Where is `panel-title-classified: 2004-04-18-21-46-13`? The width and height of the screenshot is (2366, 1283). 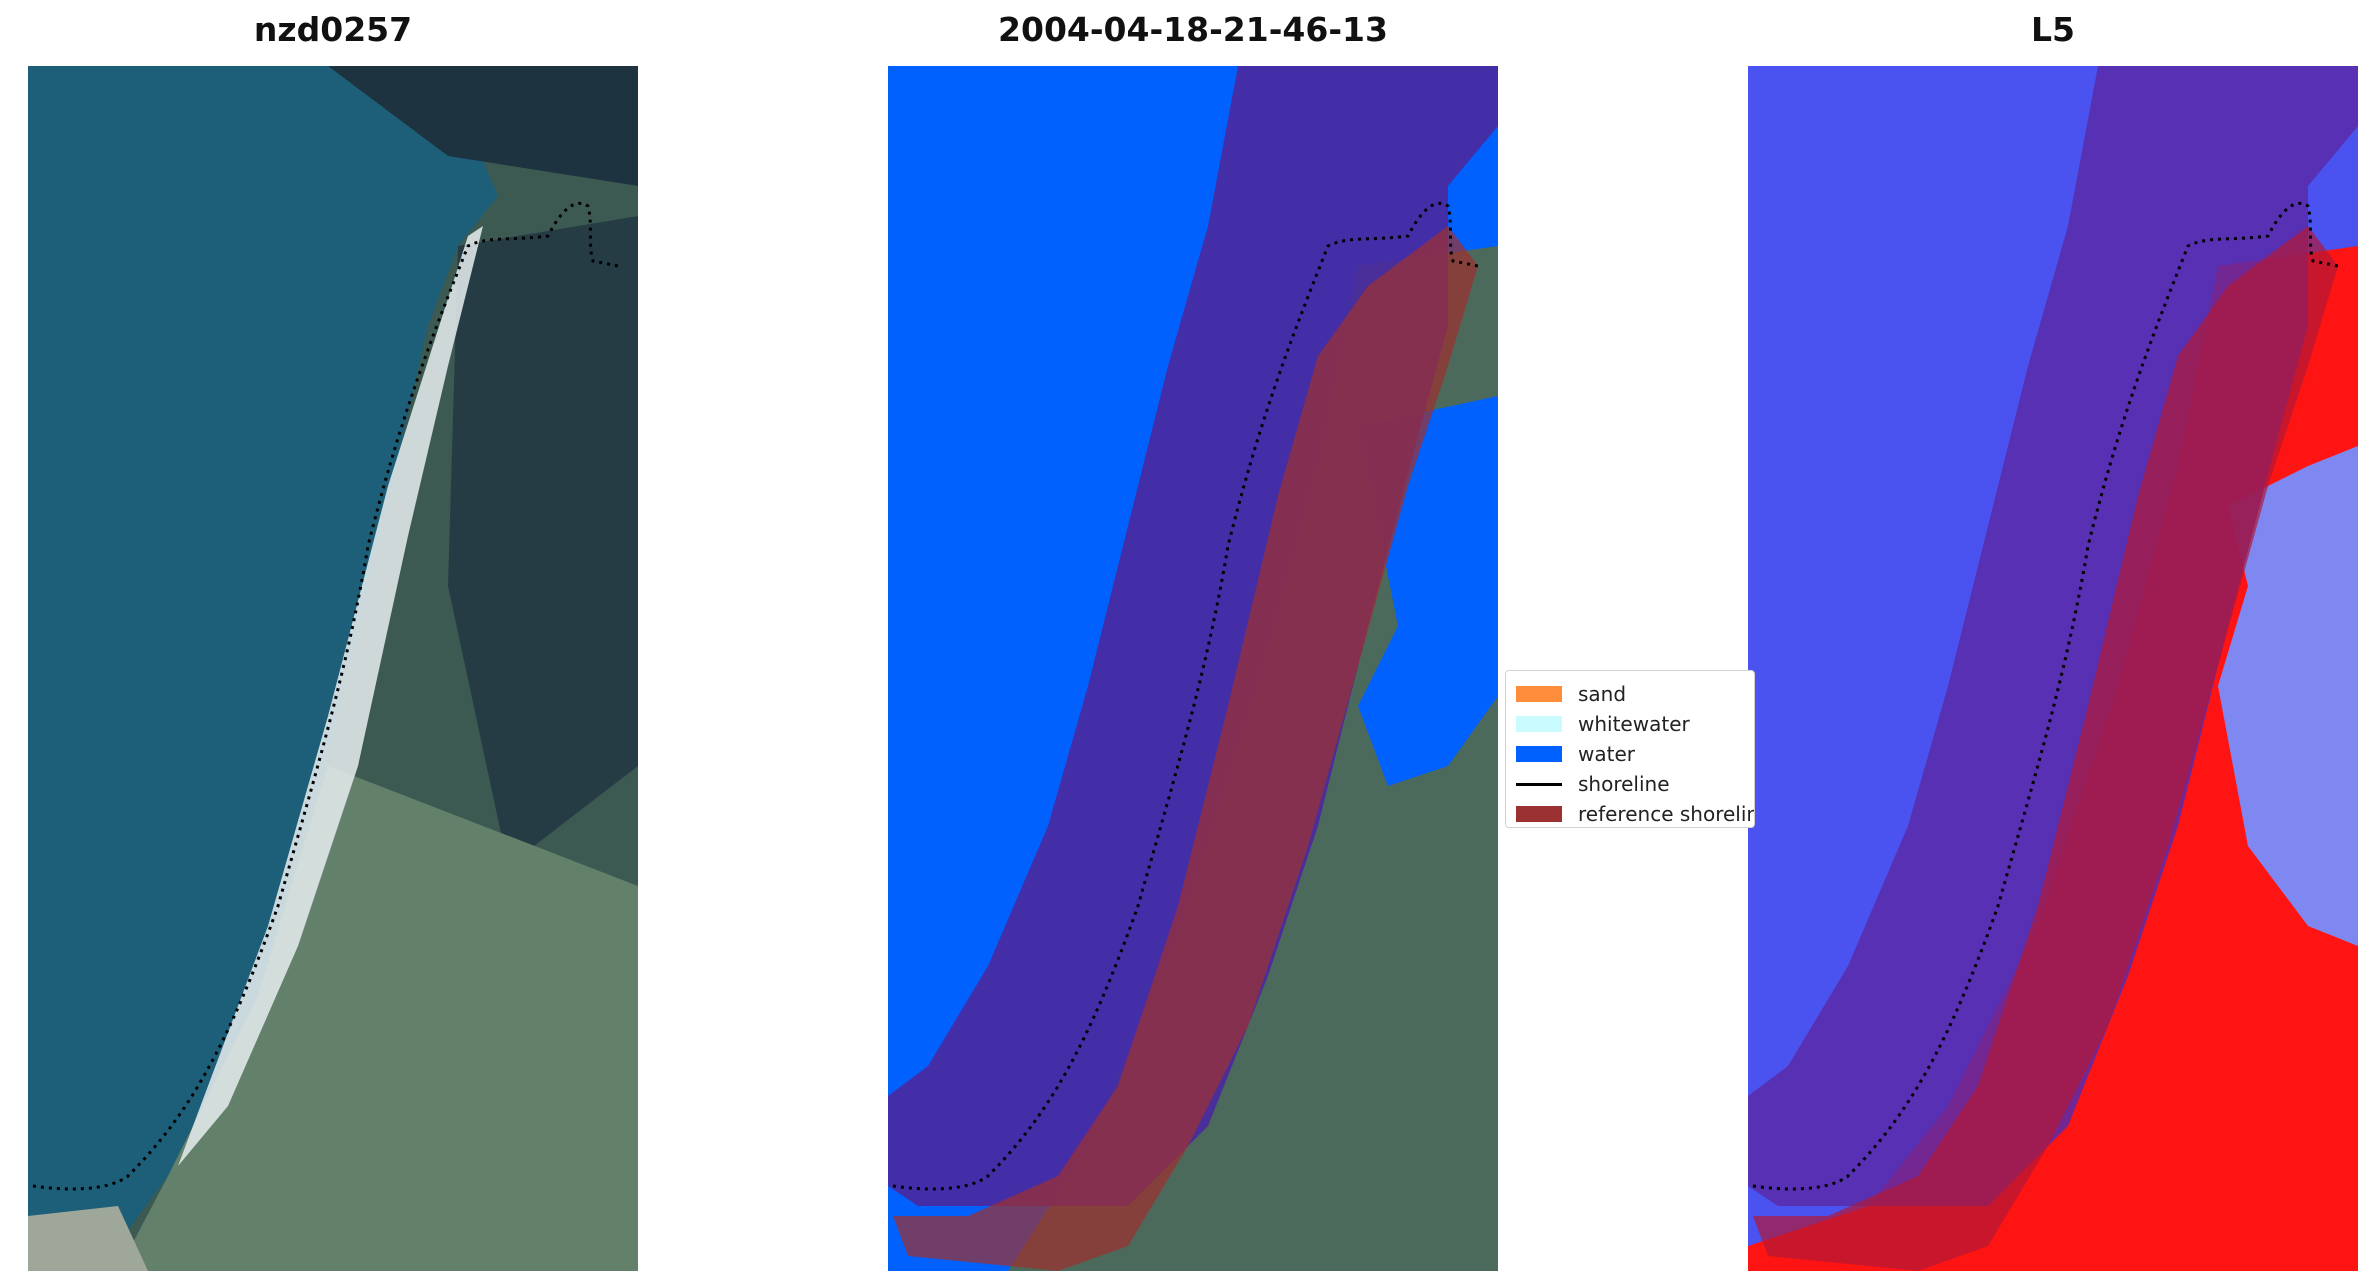 panel-title-classified: 2004-04-18-21-46-13 is located at coordinates (1193, 29).